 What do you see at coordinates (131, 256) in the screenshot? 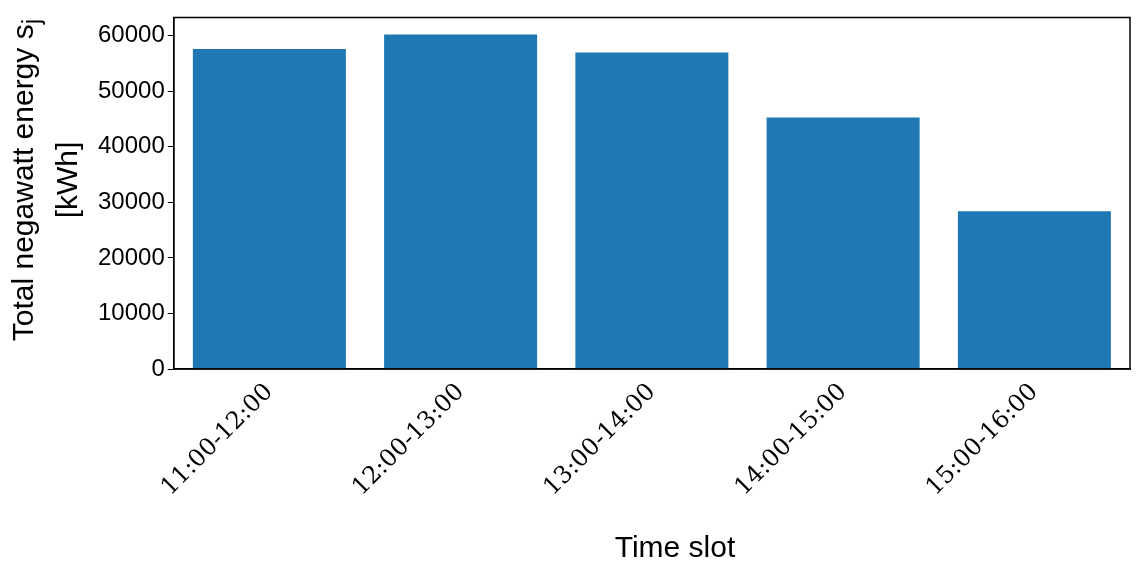
I see `y-tick-label: 20000` at bounding box center [131, 256].